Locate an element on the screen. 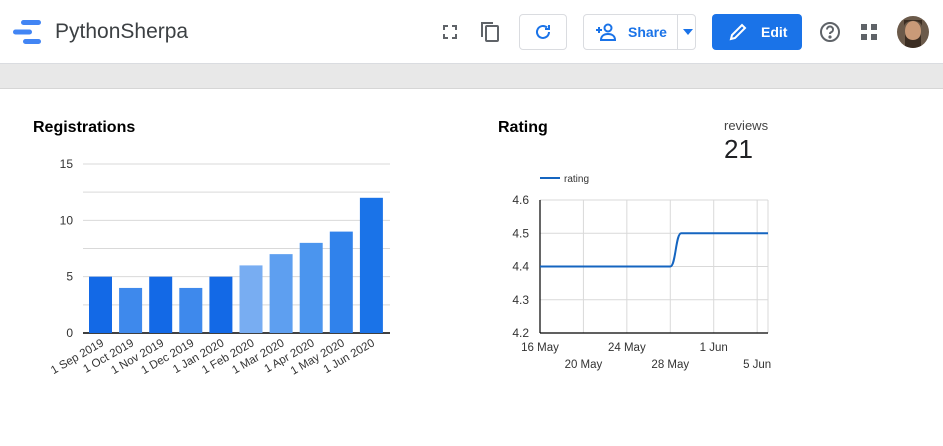 The height and width of the screenshot is (446, 943). share-button-group: Share is located at coordinates (639, 32).